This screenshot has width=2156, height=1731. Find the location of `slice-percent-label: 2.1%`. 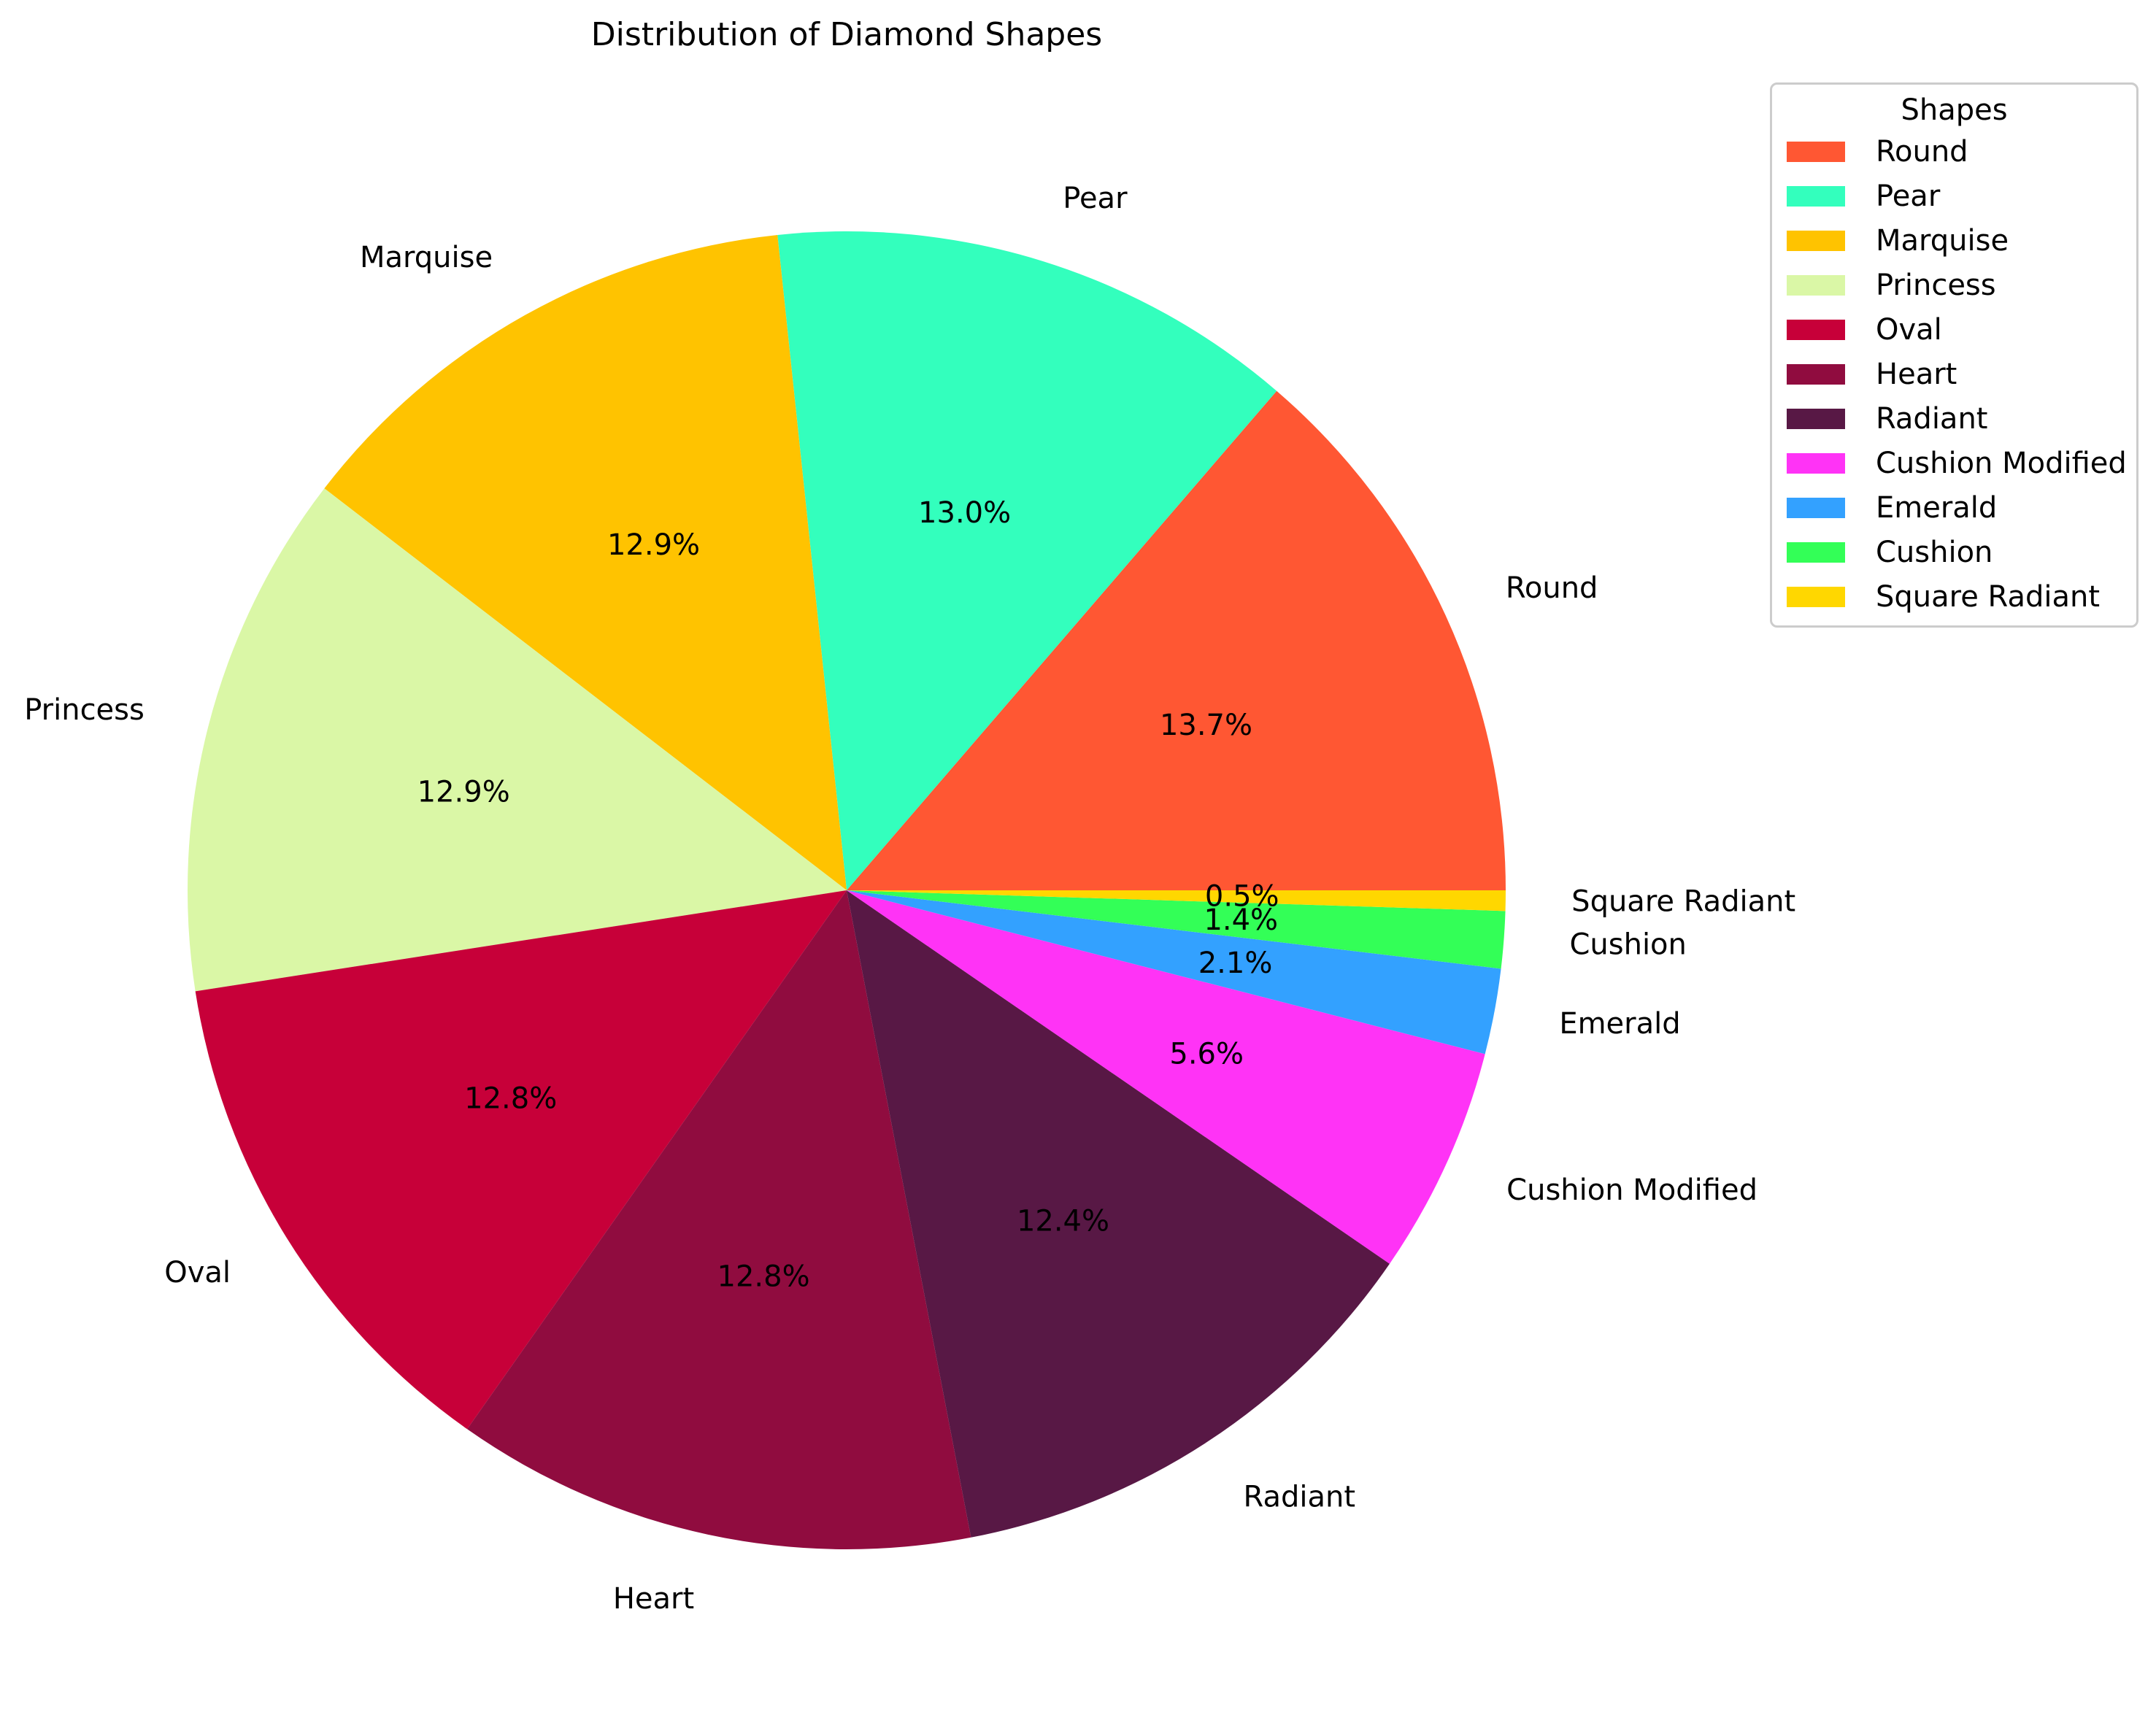

slice-percent-label: 2.1% is located at coordinates (1235, 963).